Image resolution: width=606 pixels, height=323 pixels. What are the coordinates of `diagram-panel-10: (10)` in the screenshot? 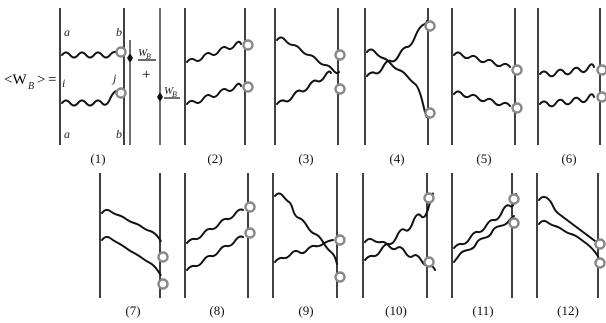 It's located at (399, 245).